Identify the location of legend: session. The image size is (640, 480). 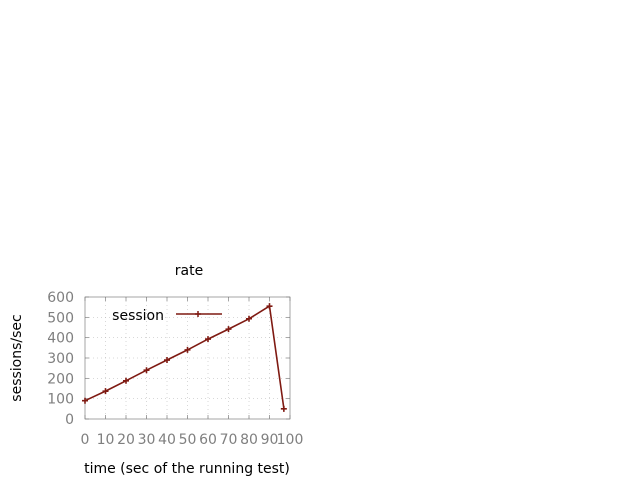
(167, 316).